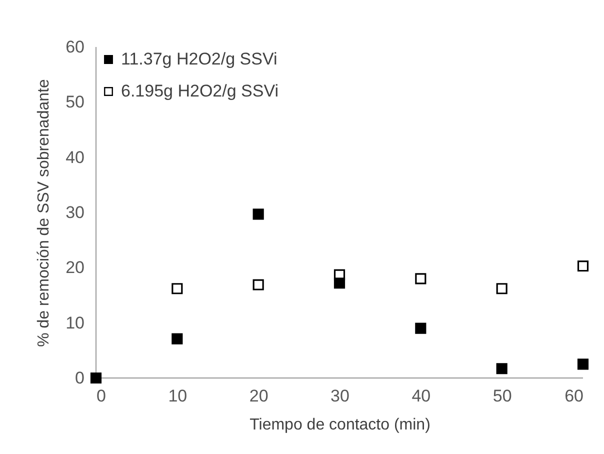 Image resolution: width=604 pixels, height=454 pixels. What do you see at coordinates (75, 157) in the screenshot?
I see `y-tick-label: 40` at bounding box center [75, 157].